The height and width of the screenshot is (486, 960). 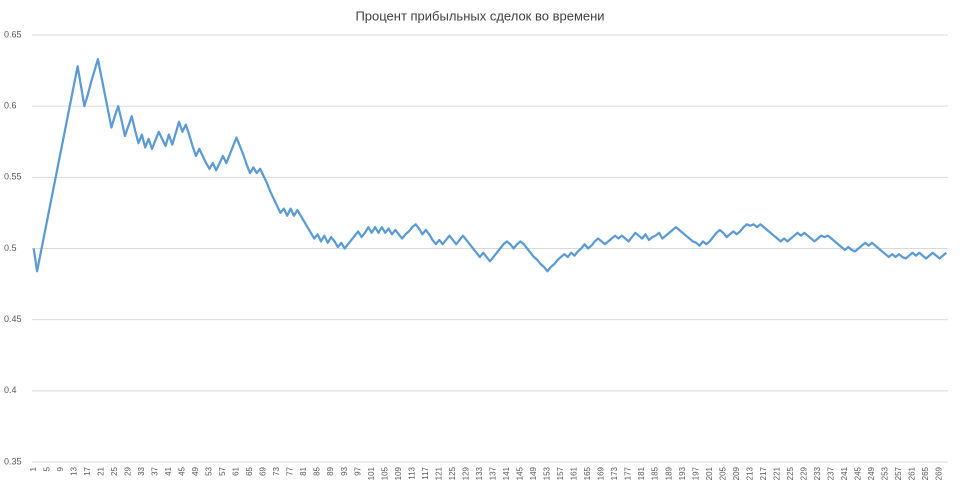 What do you see at coordinates (547, 473) in the screenshot?
I see `x-tick-label: 153` at bounding box center [547, 473].